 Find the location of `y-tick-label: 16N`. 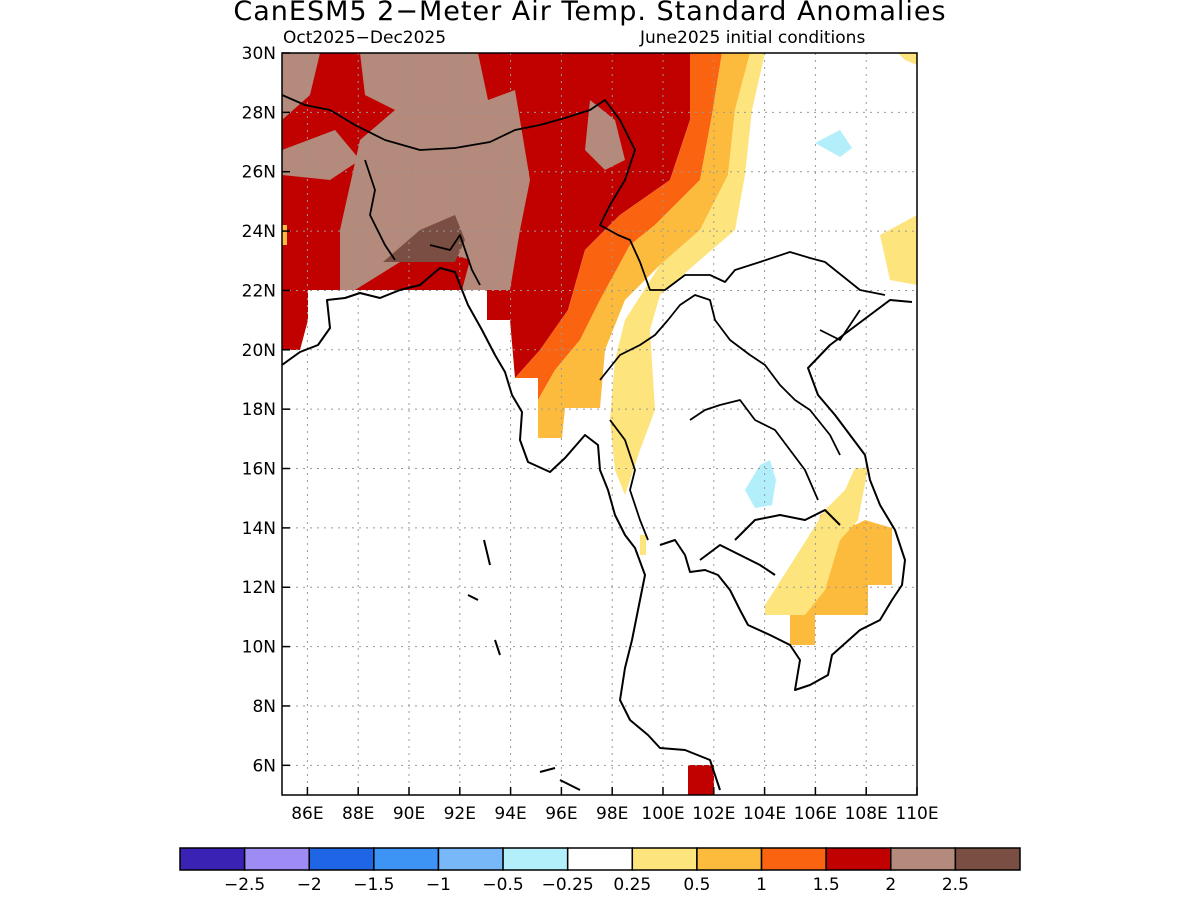

y-tick-label: 16N is located at coordinates (259, 470).